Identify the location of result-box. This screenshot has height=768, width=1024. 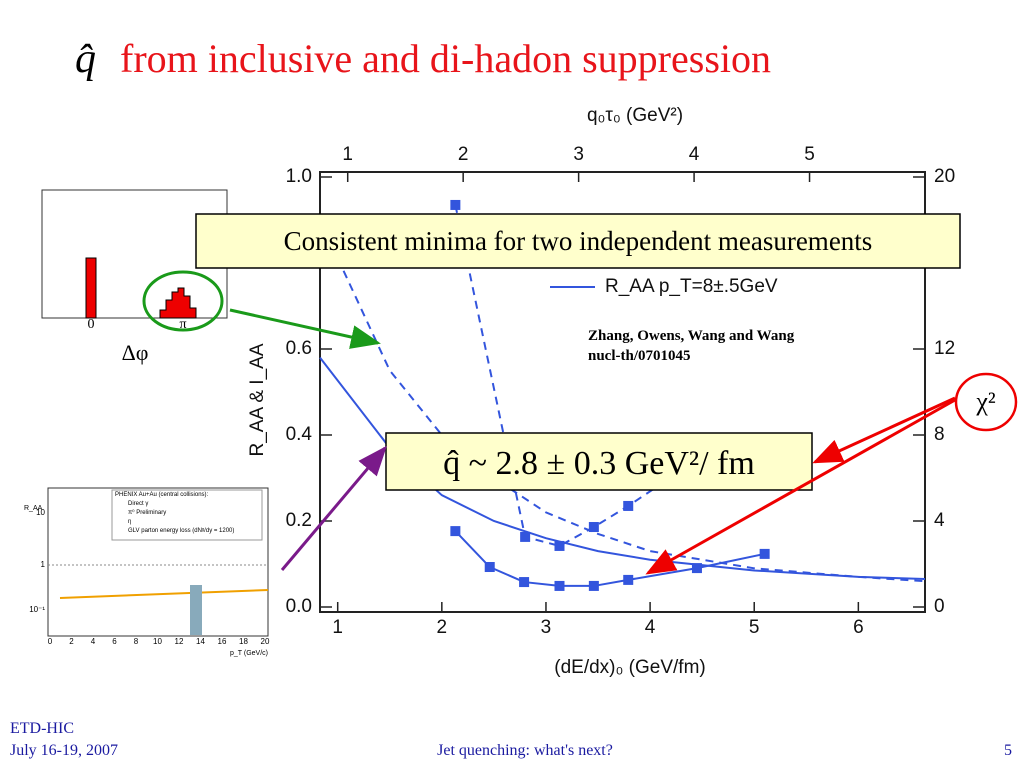
(599, 461).